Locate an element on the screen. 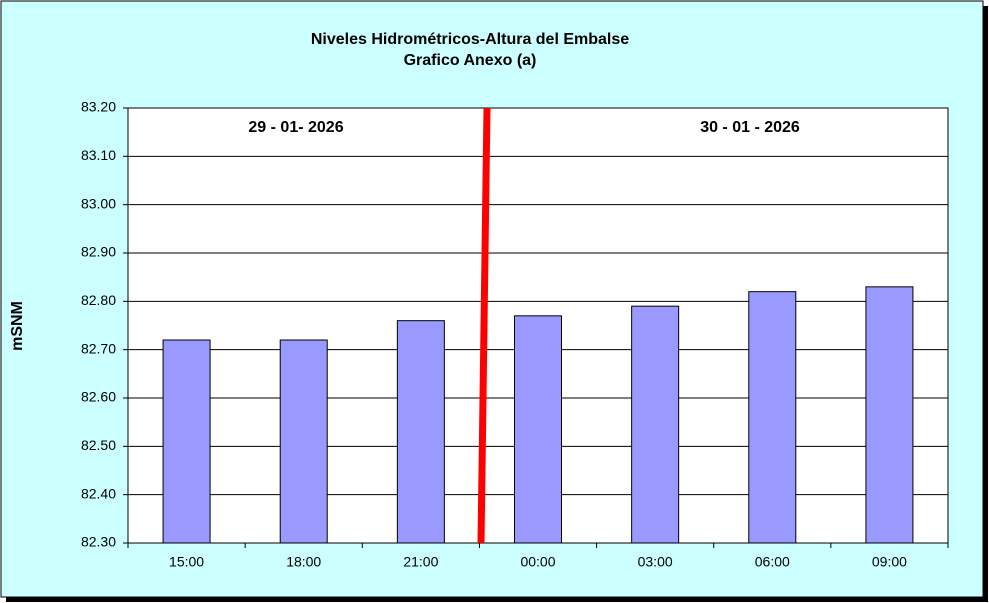 Image resolution: width=989 pixels, height=603 pixels. y-axis-label: mSNM is located at coordinates (17, 326).